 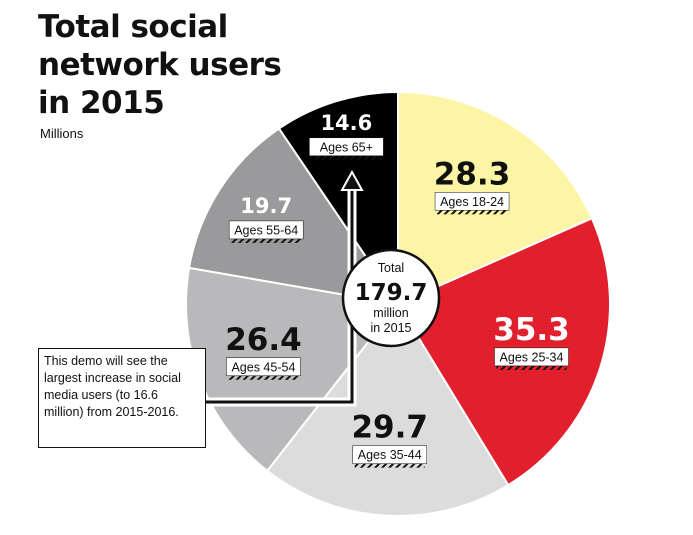 I want to click on category-label-ages-55-64: Ages 55-64, so click(x=266, y=230).